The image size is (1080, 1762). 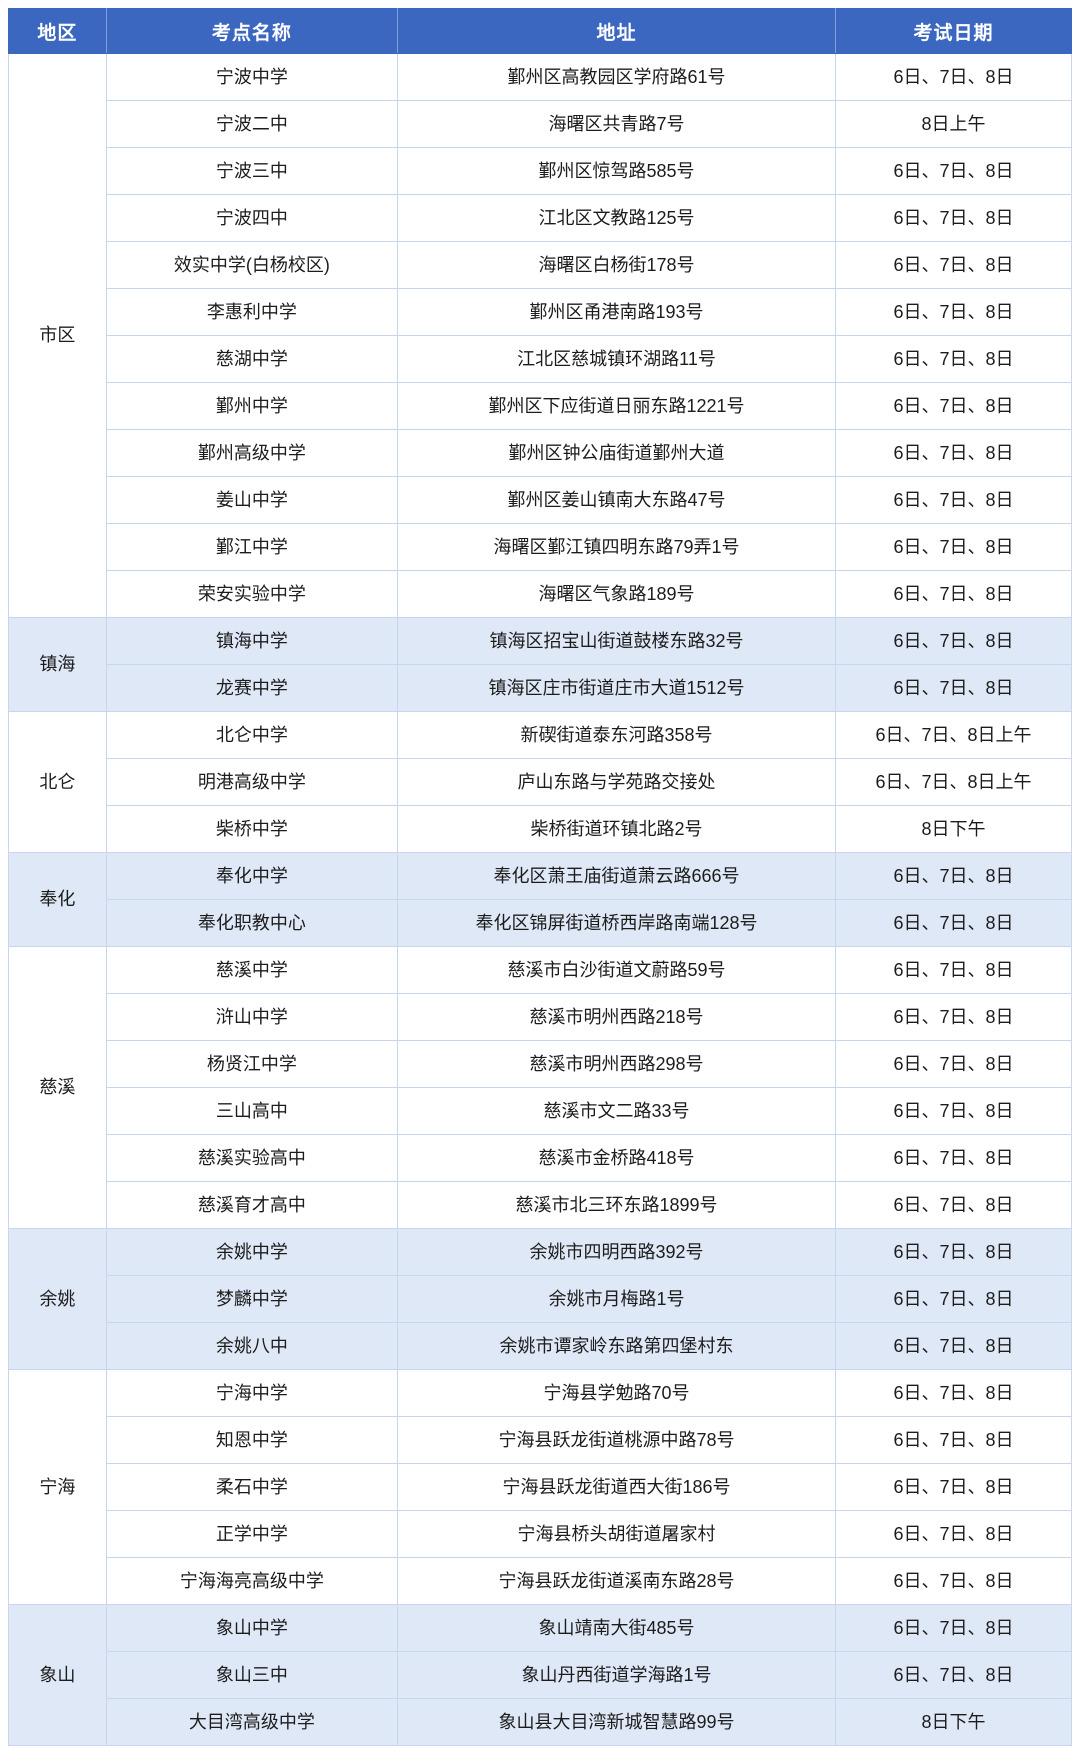 I want to click on table-row: 慈溪实验高中 慈溪市金桥路418号 6日、7日、8日, so click(x=541, y=1158).